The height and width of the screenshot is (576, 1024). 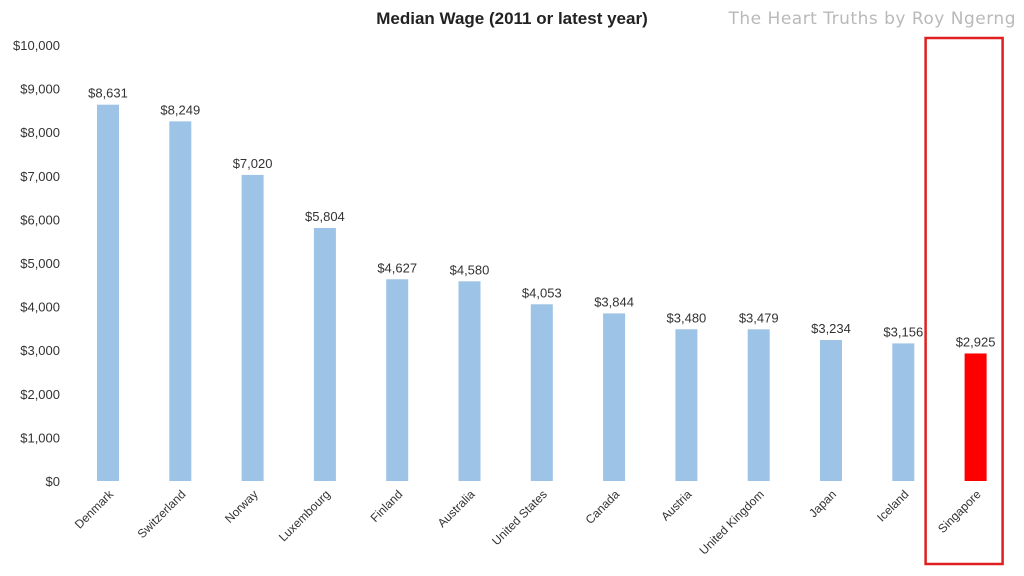 I want to click on y-tick-label: $2,000, so click(x=40, y=394).